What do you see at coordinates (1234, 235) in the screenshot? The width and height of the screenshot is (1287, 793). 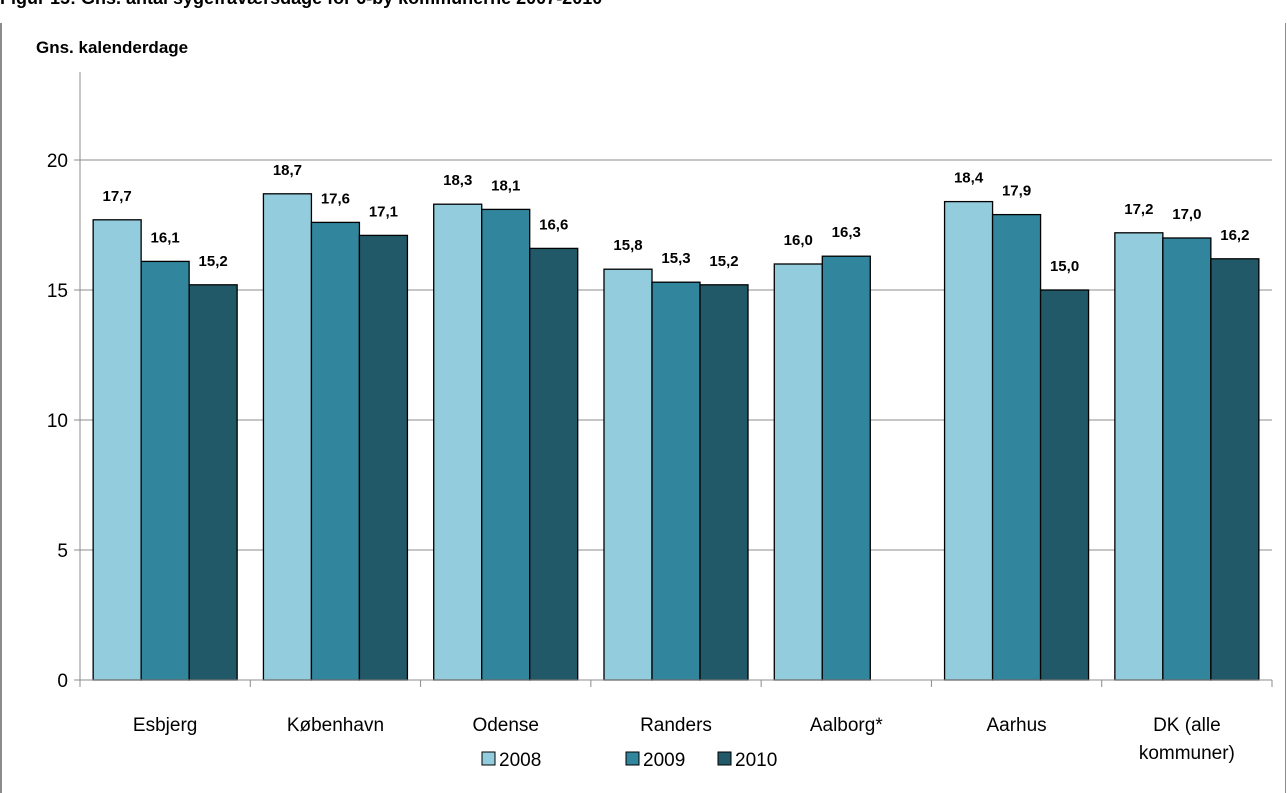 I see `data-label: 16,2` at bounding box center [1234, 235].